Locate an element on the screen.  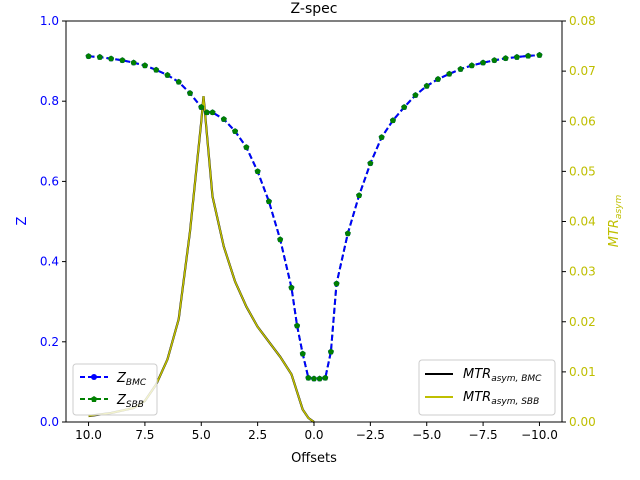
y-axis-right-label-sub: asym is located at coordinates (619, 207).